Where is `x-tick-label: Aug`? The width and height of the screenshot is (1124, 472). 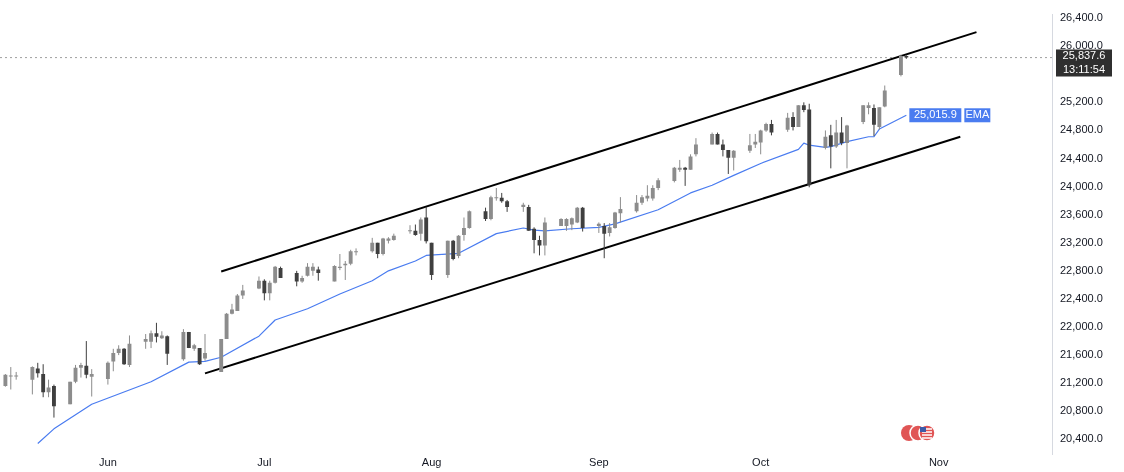
x-tick-label: Aug is located at coordinates (431, 462).